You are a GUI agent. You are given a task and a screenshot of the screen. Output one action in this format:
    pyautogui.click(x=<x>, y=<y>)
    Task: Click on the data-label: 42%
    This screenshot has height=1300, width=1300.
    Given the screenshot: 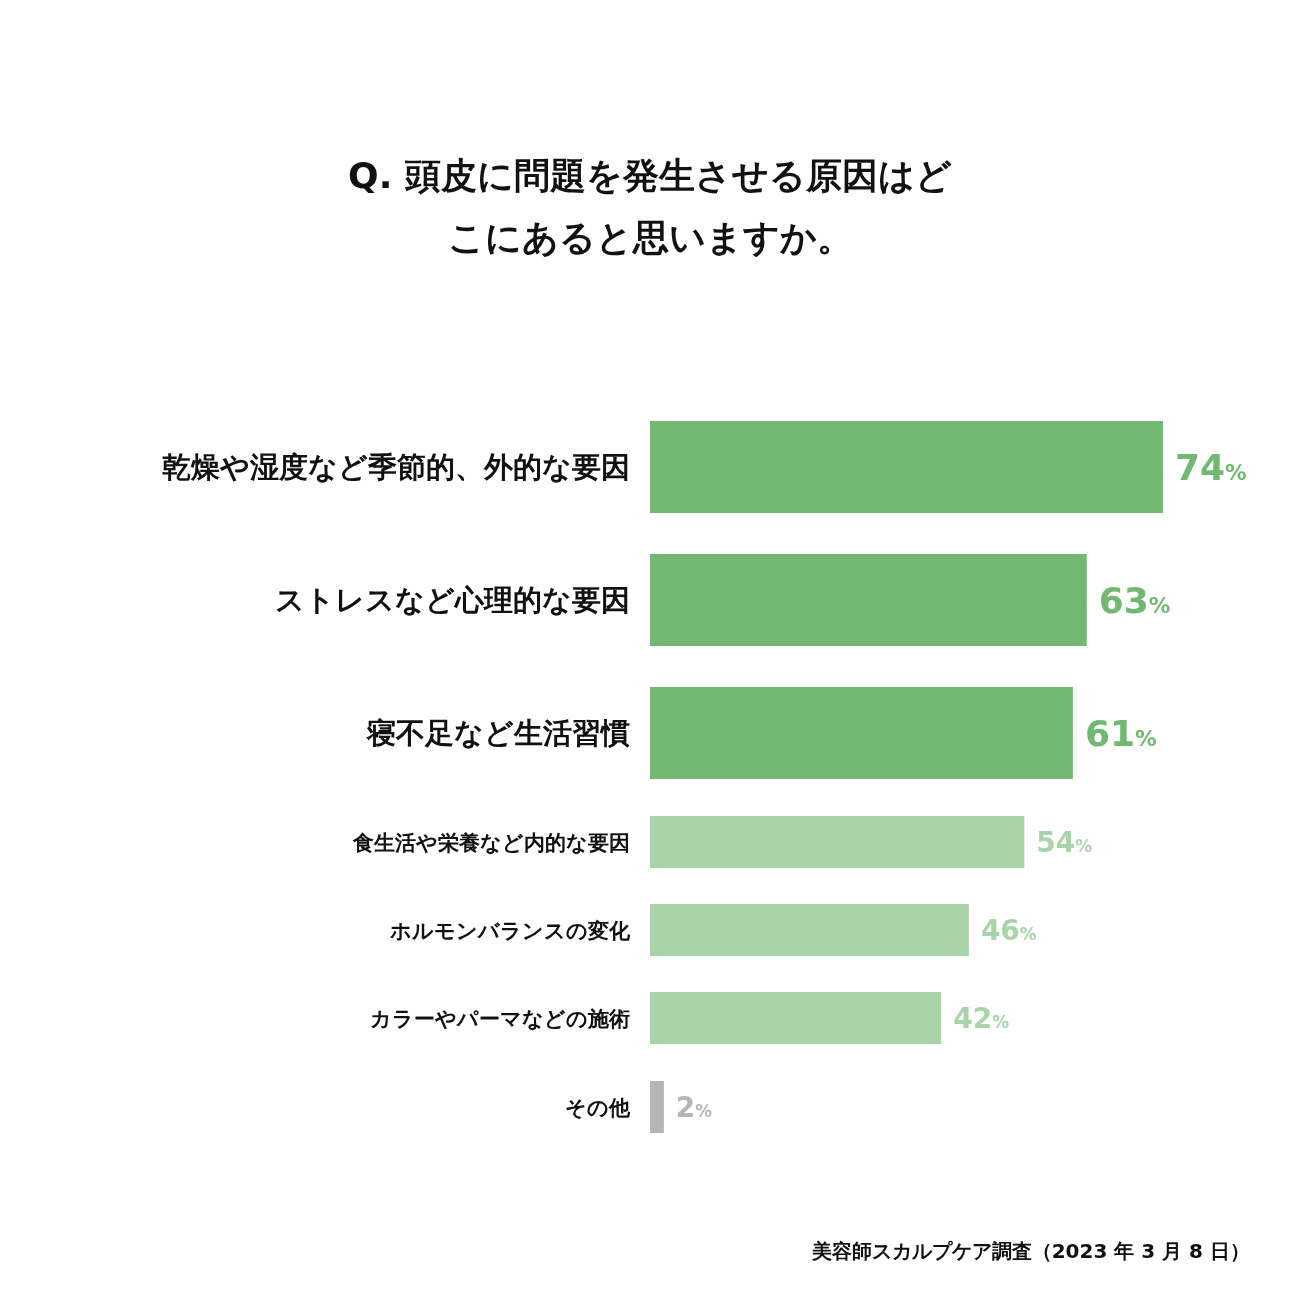 What is the action you would take?
    pyautogui.click(x=981, y=1019)
    